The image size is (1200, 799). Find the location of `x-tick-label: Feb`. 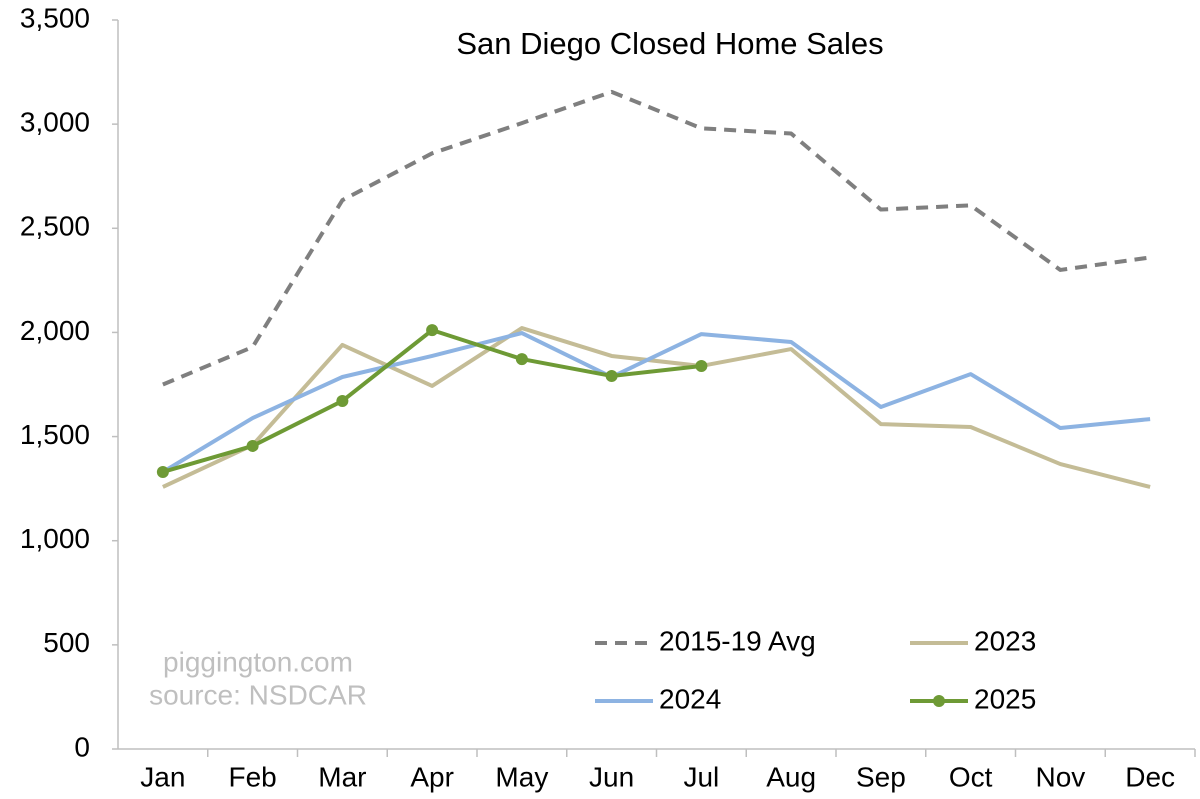

x-tick-label: Feb is located at coordinates (253, 776).